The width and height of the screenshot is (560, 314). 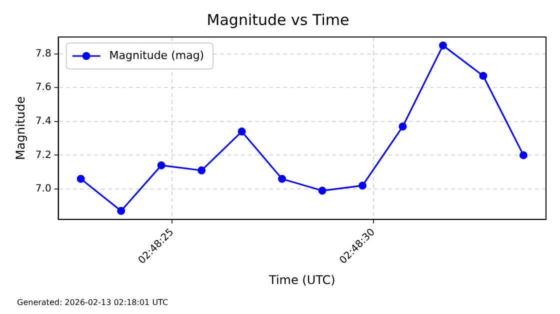 I want to click on y-tick-label: 7.2, so click(x=43, y=155).